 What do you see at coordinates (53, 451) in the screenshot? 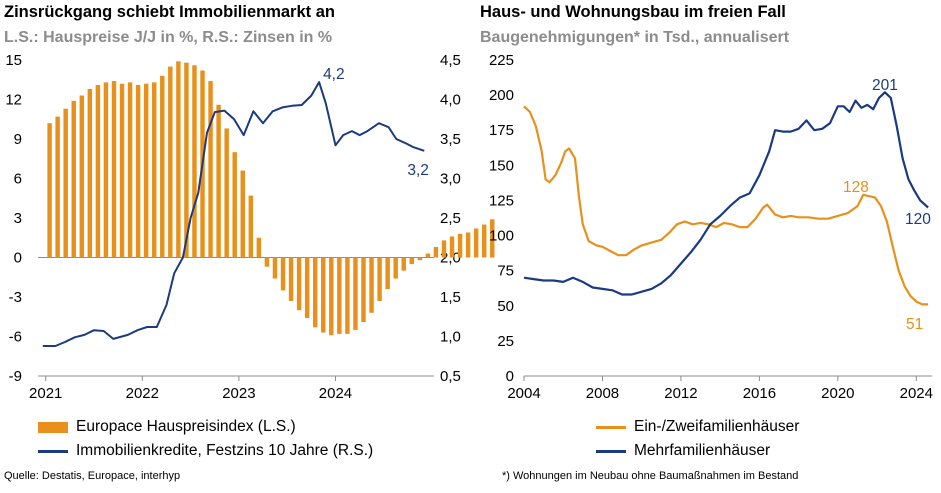
I see `legend-navy-swatch` at bounding box center [53, 451].